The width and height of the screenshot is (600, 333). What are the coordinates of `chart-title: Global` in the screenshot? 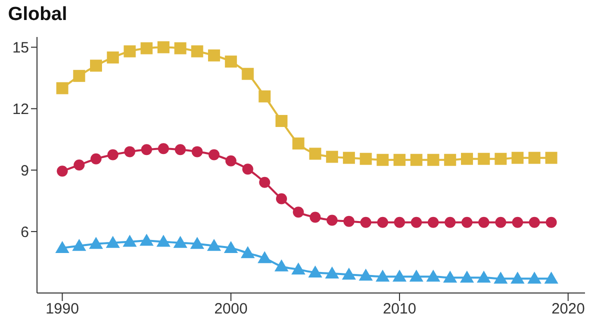 It's located at (38, 15).